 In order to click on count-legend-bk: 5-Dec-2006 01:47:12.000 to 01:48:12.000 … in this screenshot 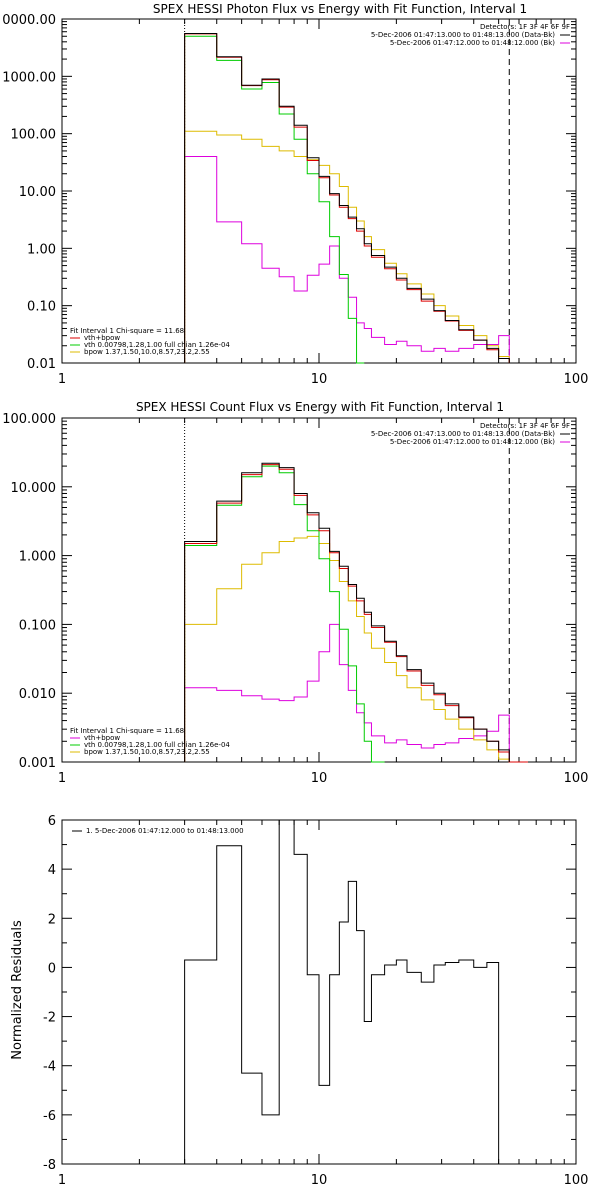, I will do `click(472, 442)`.